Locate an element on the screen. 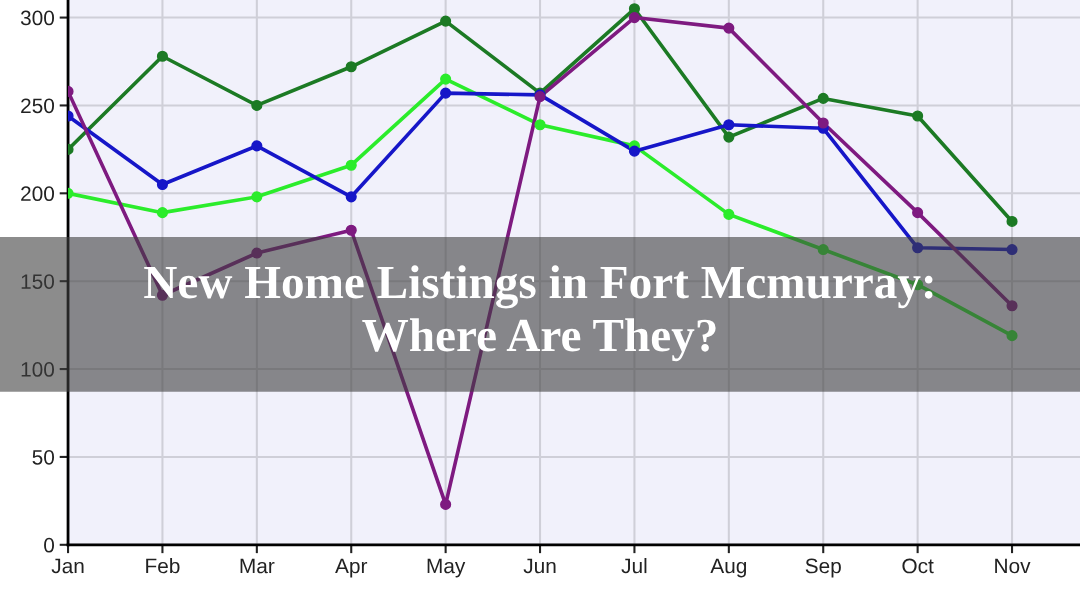 This screenshot has height=600, width=1080. x-tick-label: Jul is located at coordinates (634, 565).